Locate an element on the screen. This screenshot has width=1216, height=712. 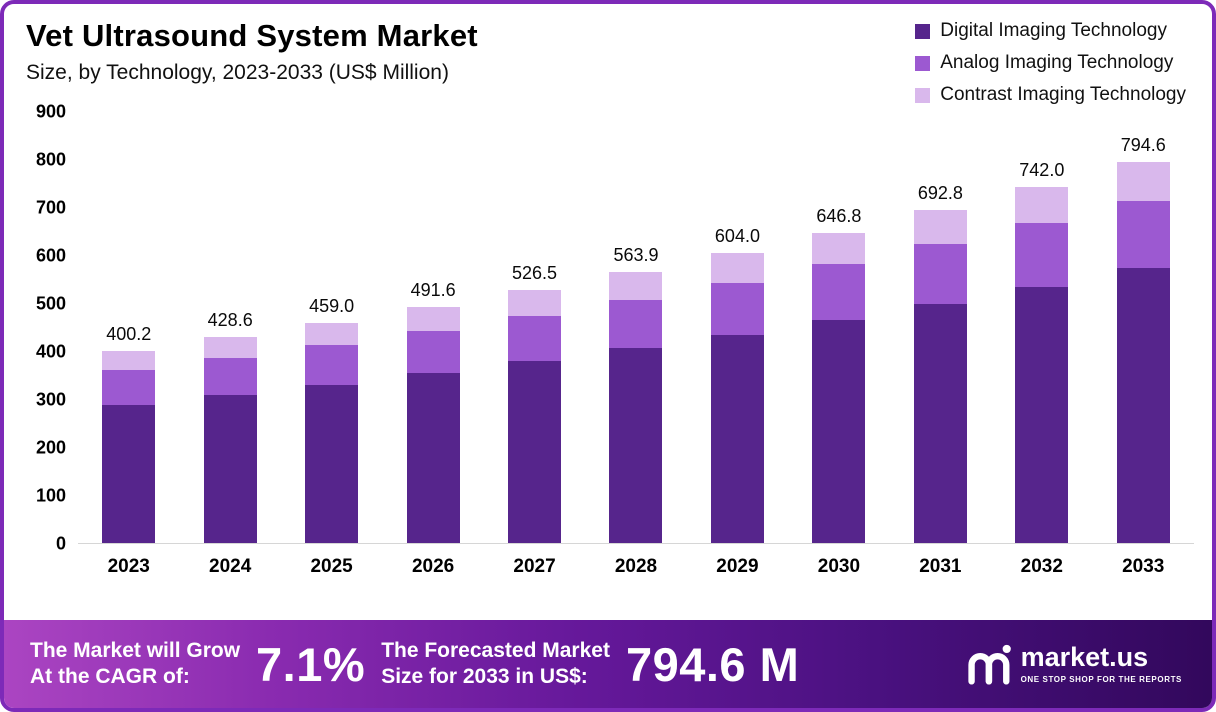
bar-total-label: 794.6 is located at coordinates (1143, 144).